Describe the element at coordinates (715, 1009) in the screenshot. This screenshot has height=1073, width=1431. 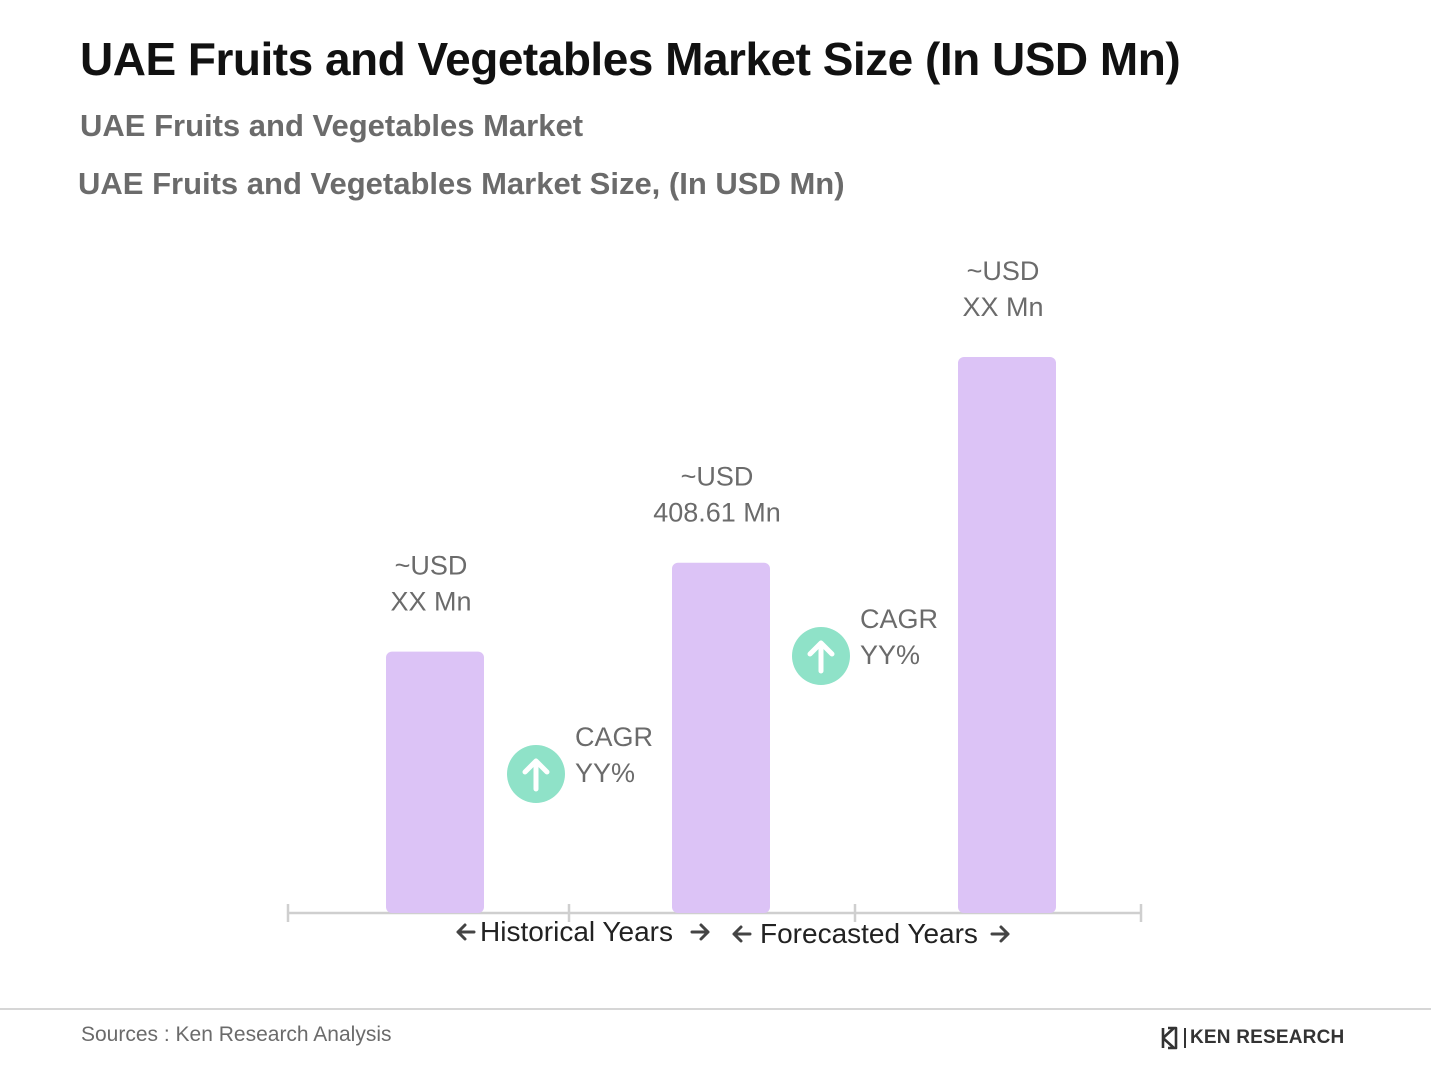
I see `footer-divider` at that location.